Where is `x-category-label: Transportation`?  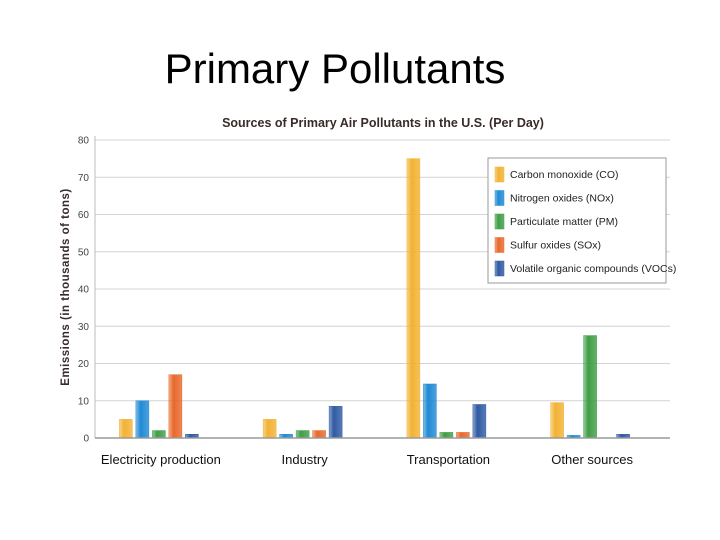 x-category-label: Transportation is located at coordinates (448, 459).